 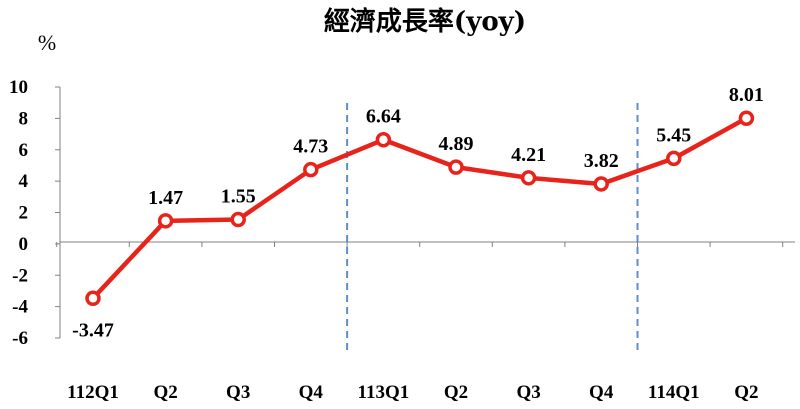 I want to click on data-label: 8.01, so click(x=746, y=95).